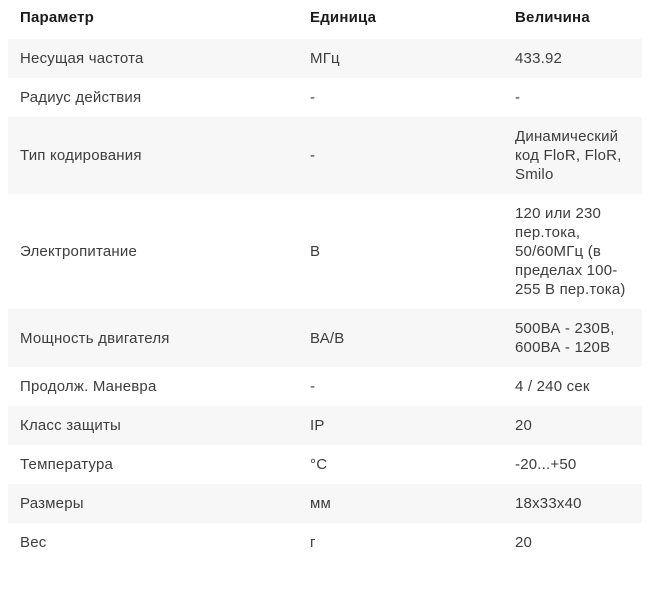  Describe the element at coordinates (153, 58) in the screenshot. I see `cell-param: Несущая частота` at that location.